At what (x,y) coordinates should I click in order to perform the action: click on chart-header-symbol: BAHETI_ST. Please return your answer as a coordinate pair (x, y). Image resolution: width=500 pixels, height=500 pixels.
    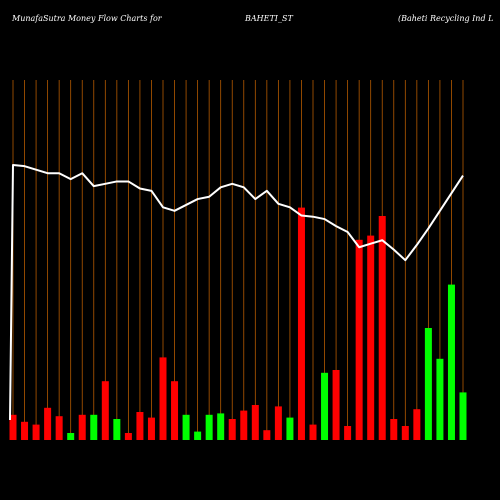
    Looking at the image, I should click on (269, 18).